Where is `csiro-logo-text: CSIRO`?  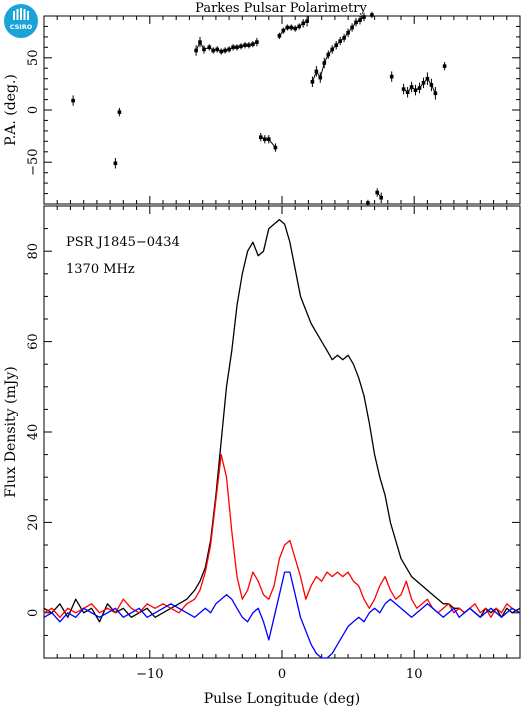 csiro-logo-text: CSIRO is located at coordinates (21, 27).